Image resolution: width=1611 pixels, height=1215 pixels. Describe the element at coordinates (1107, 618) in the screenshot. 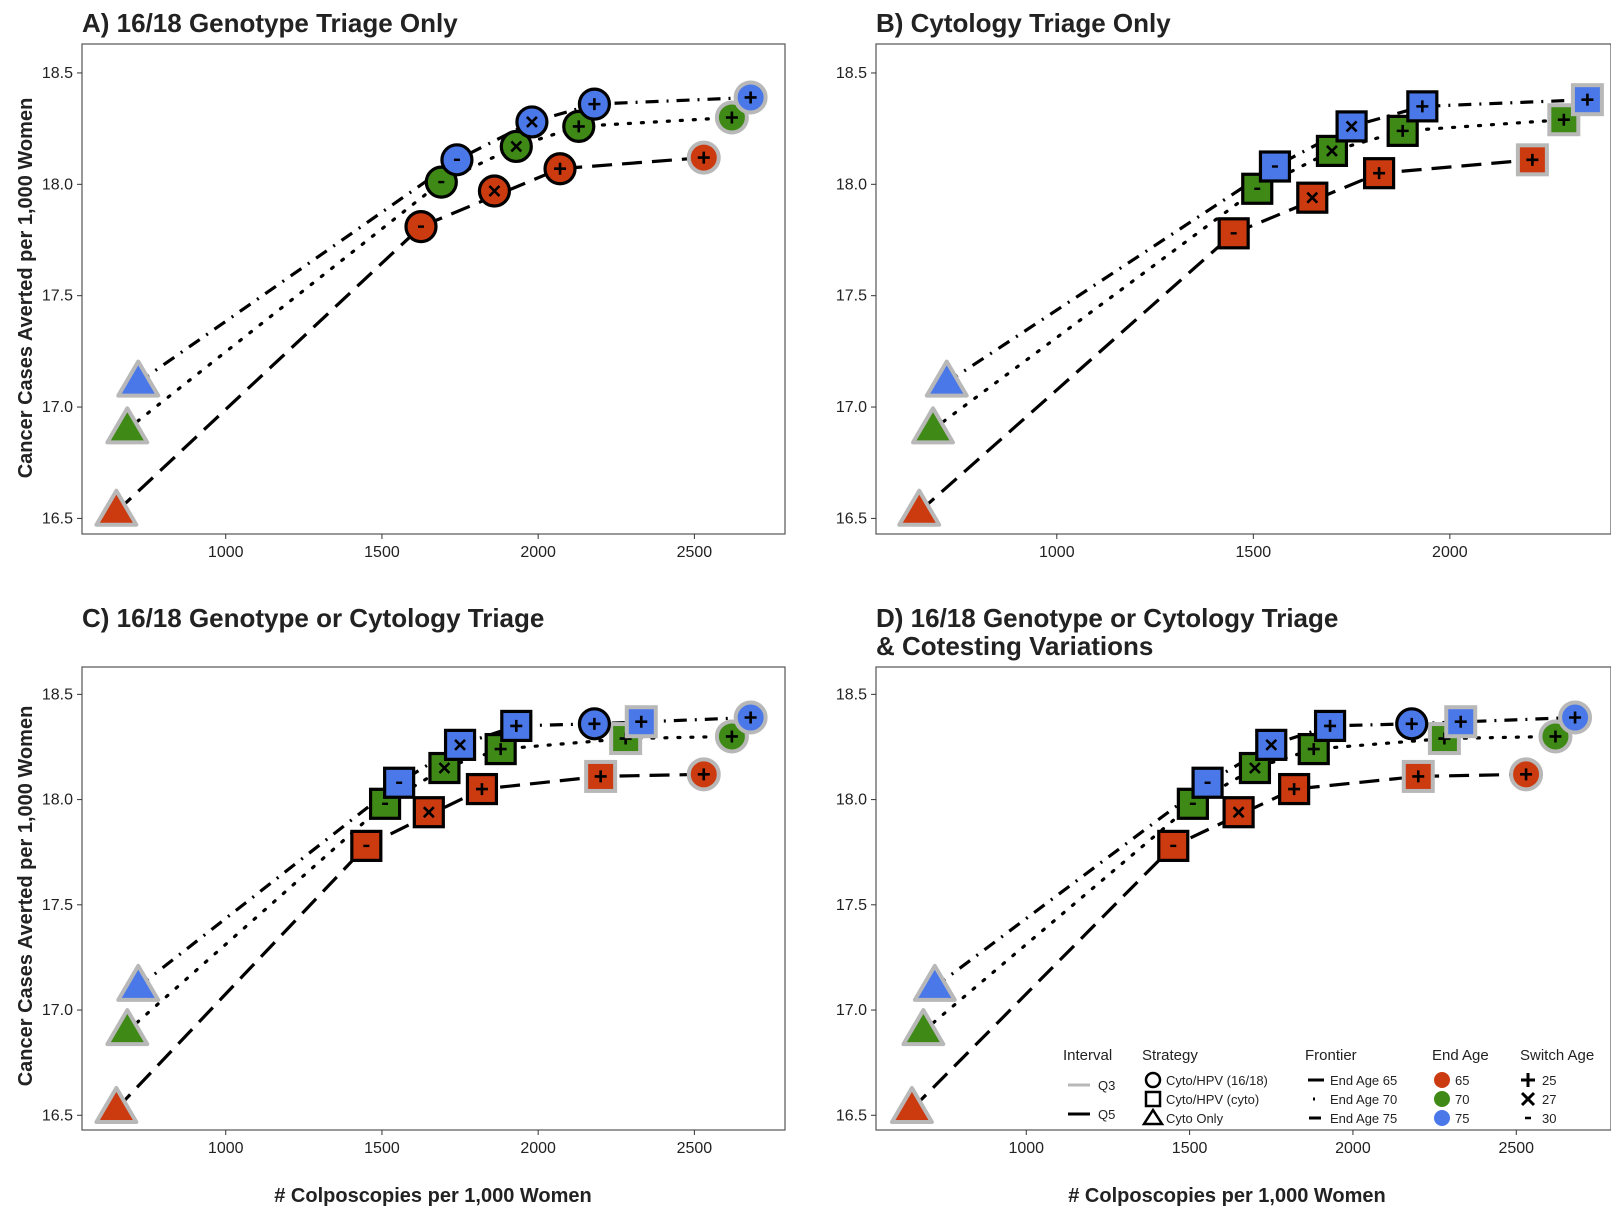

I see `panel-d-title: D) 16/18 Genotype or Cytology Triage` at that location.